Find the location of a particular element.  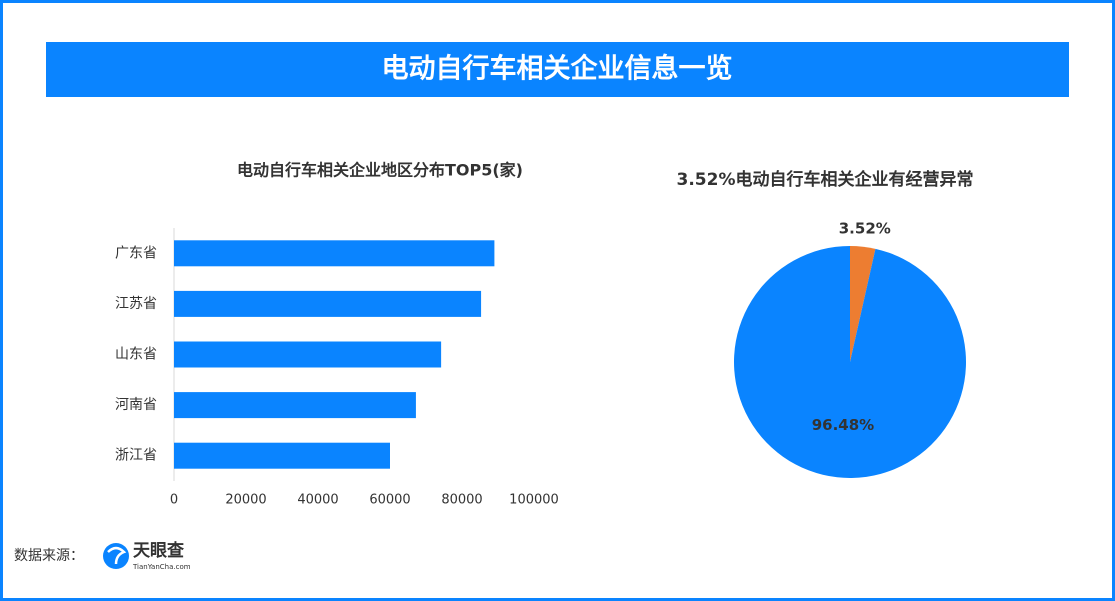

x-tick-label: 100000 is located at coordinates (534, 500).